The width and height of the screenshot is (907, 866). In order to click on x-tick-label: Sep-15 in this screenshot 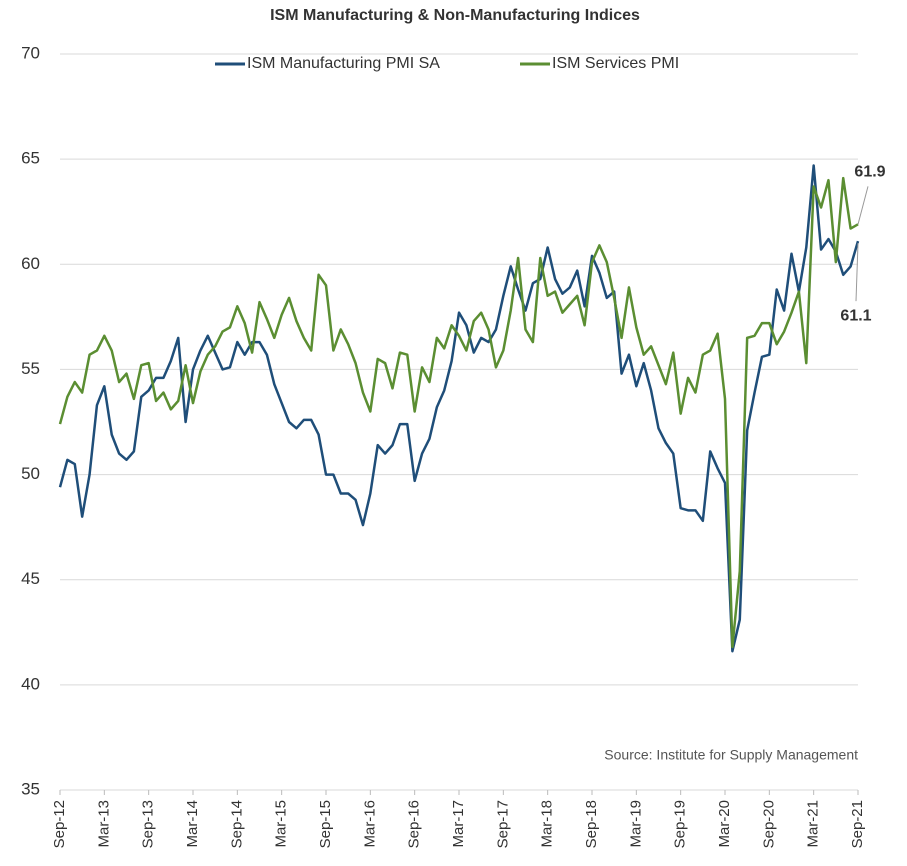, I will do `click(325, 824)`.